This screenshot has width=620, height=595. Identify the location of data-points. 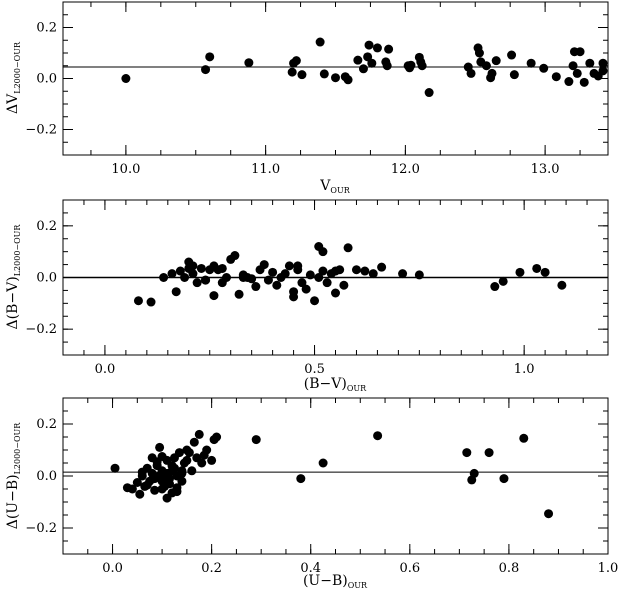
(364, 67).